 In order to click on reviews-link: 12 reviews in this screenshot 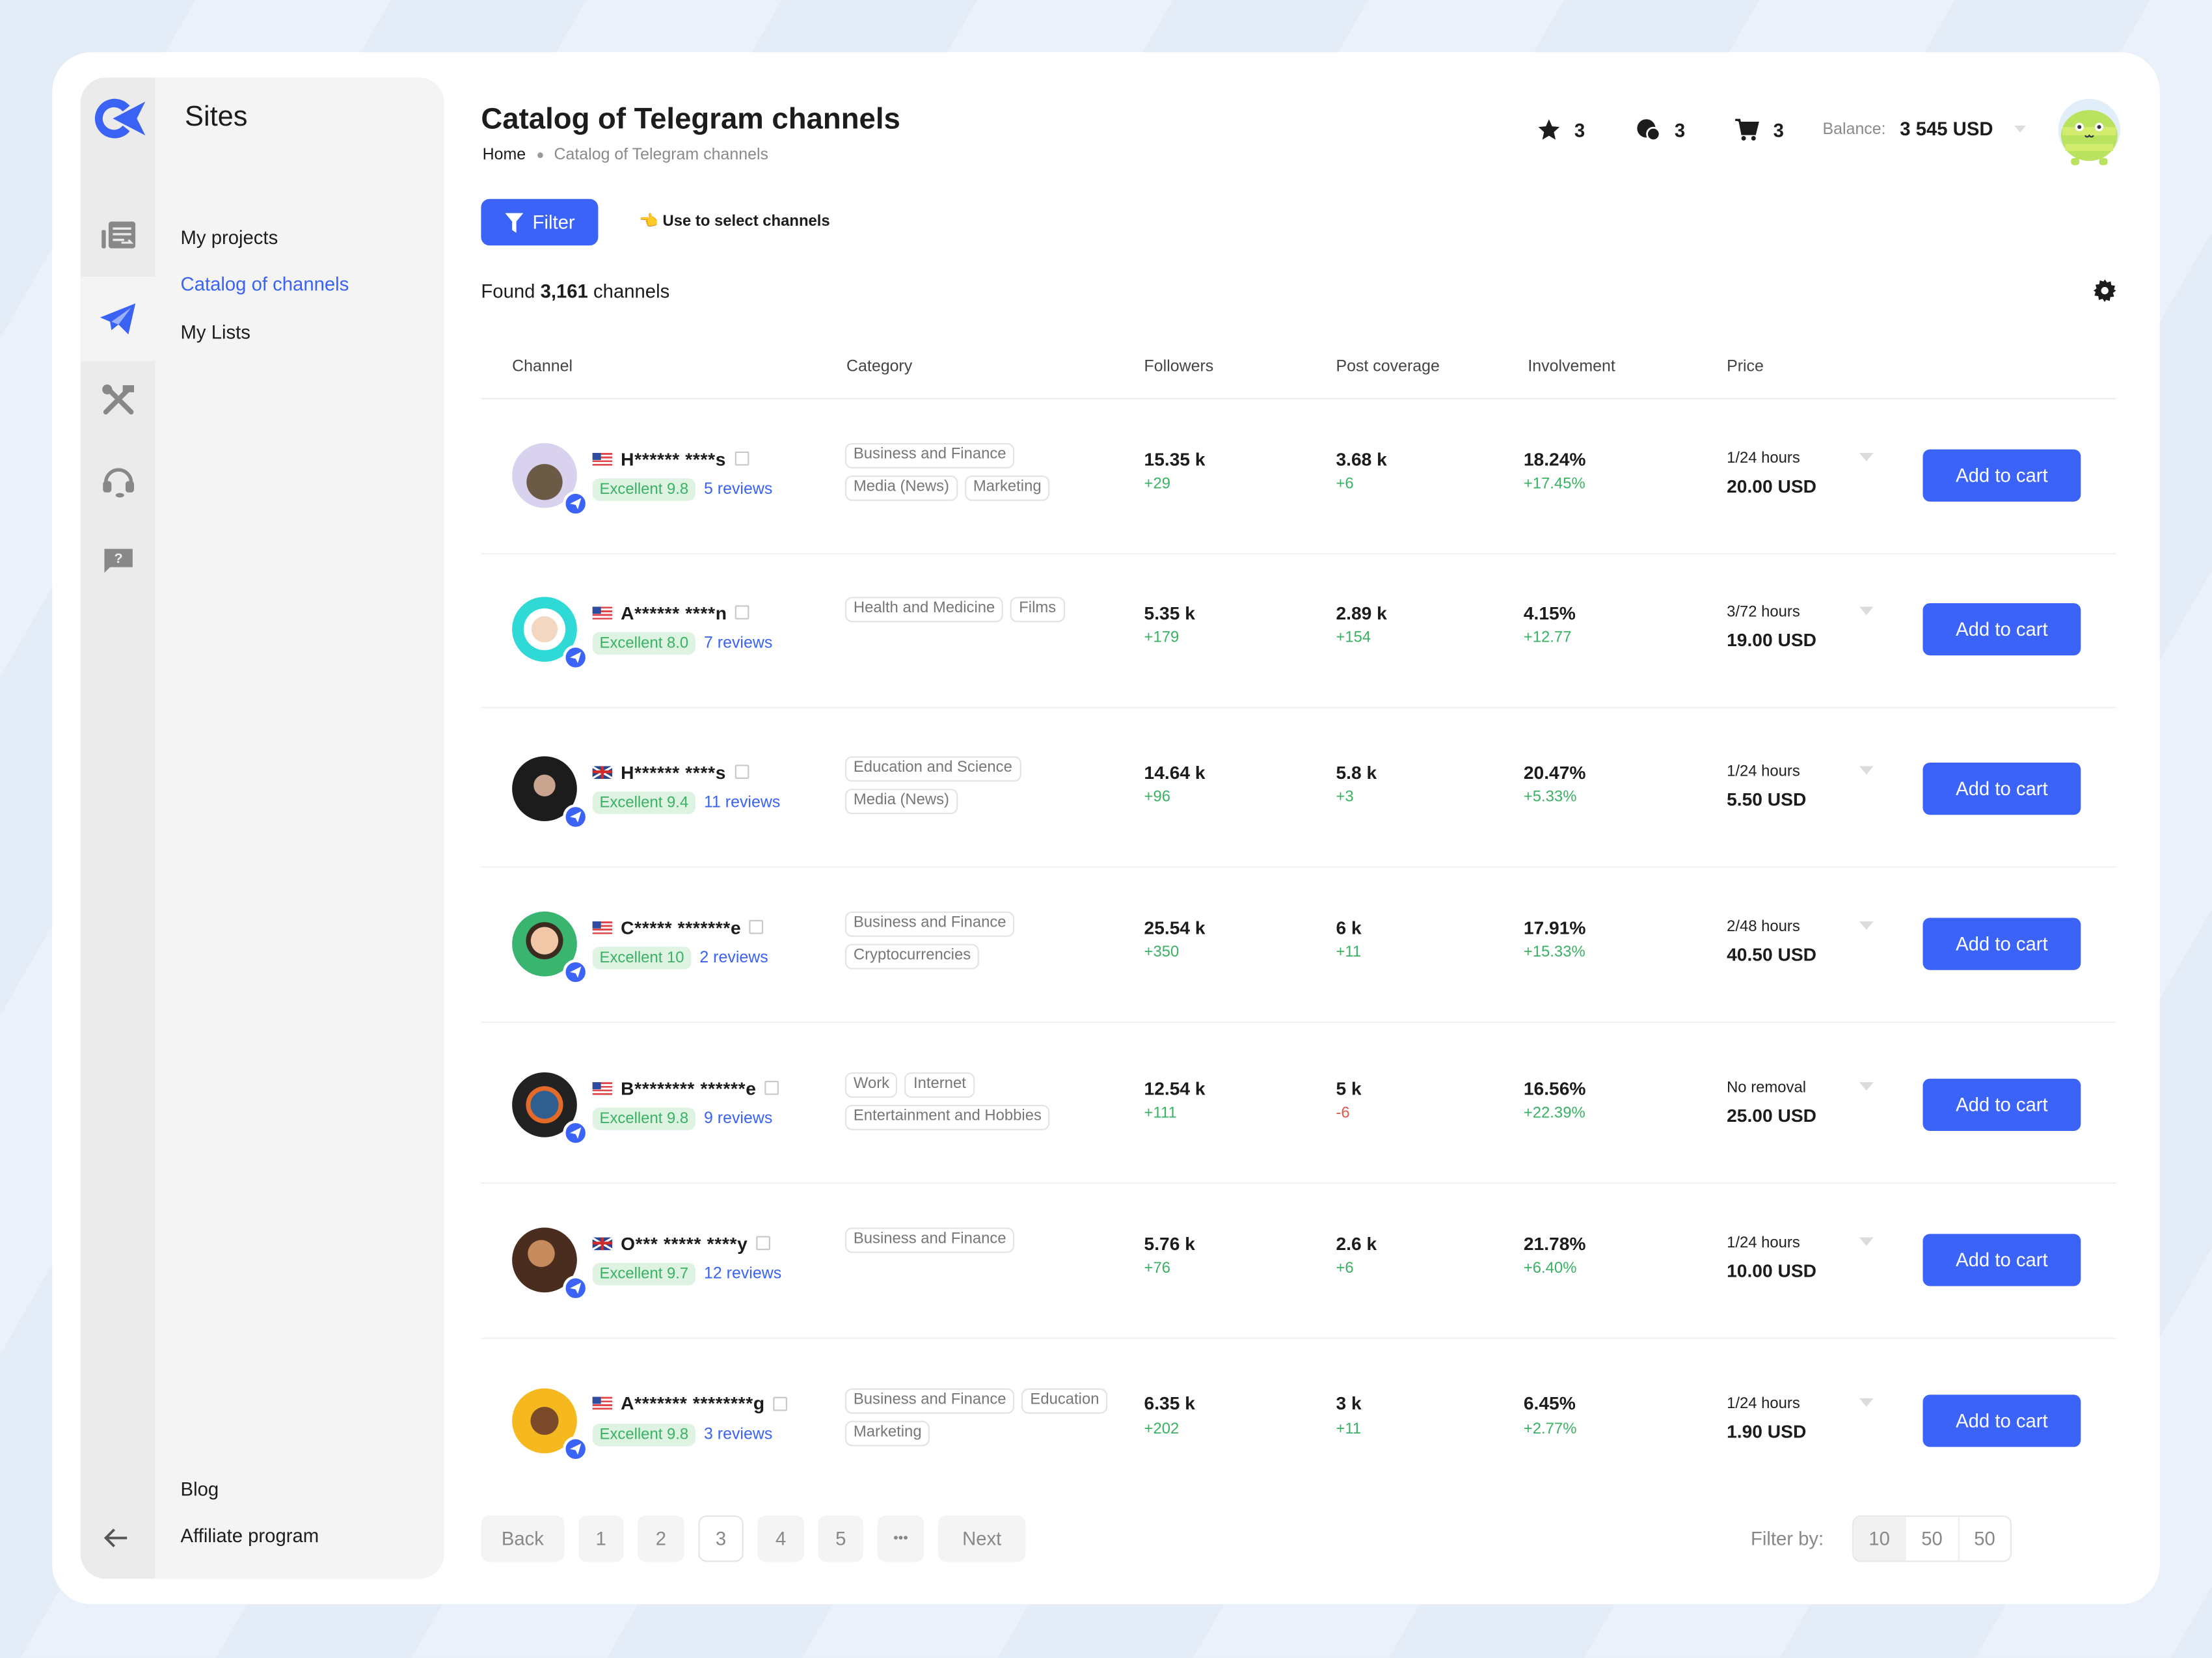, I will do `click(742, 1274)`.